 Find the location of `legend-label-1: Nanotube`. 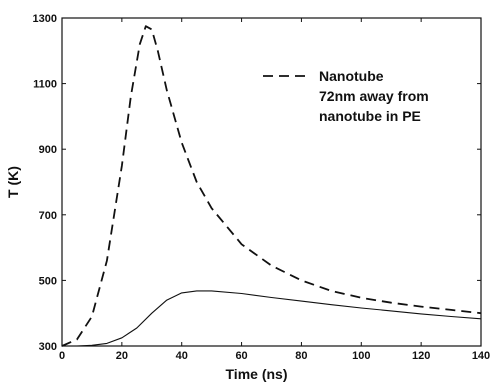

legend-label-1: Nanotube is located at coordinates (351, 76).